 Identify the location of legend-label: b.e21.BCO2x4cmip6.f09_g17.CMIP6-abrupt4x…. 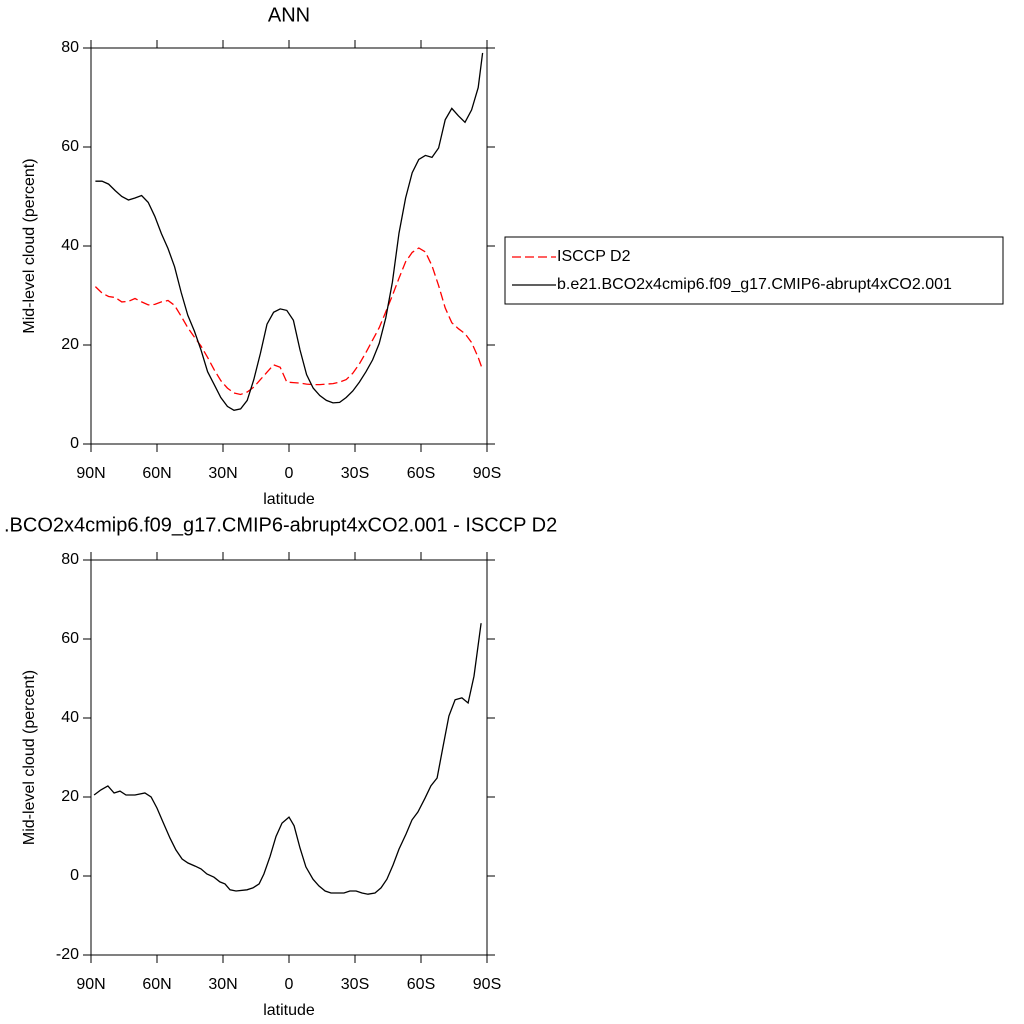
(754, 284).